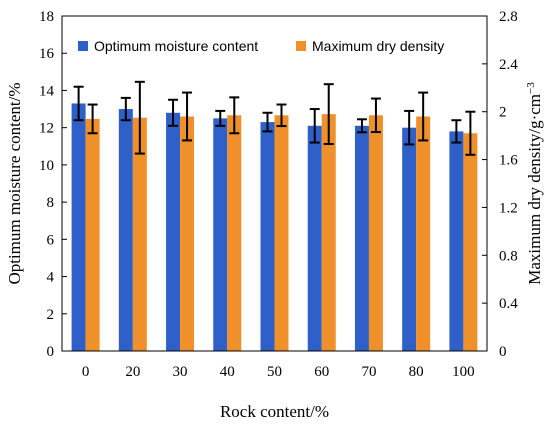 The width and height of the screenshot is (550, 426). I want to click on y-right-tick-label: 2, so click(503, 113).